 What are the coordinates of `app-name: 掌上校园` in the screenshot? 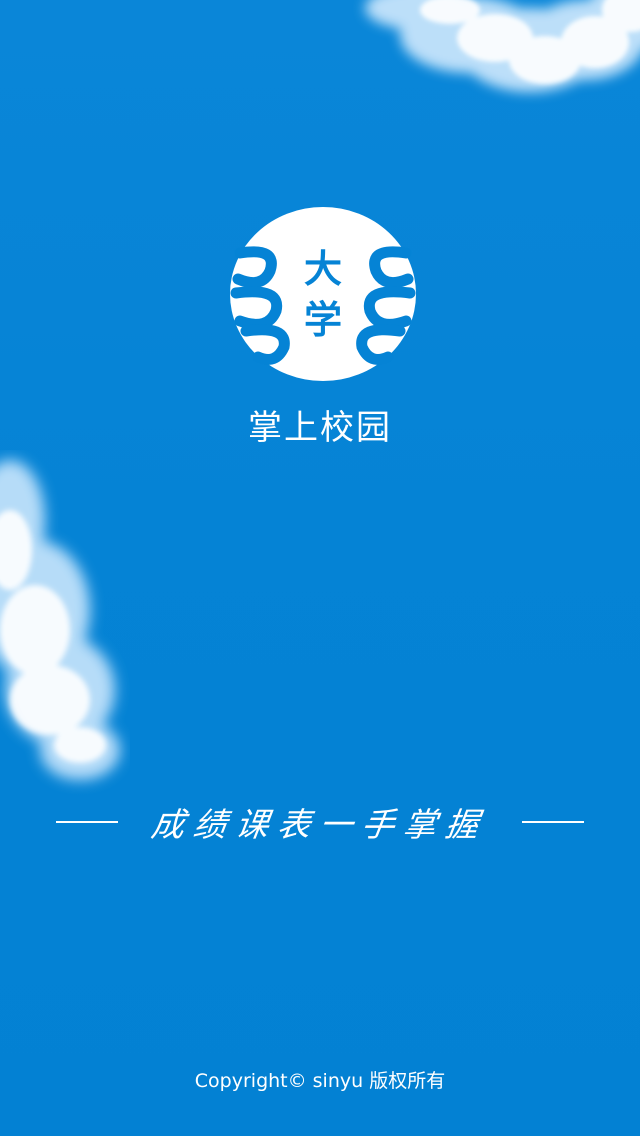 It's located at (320, 428).